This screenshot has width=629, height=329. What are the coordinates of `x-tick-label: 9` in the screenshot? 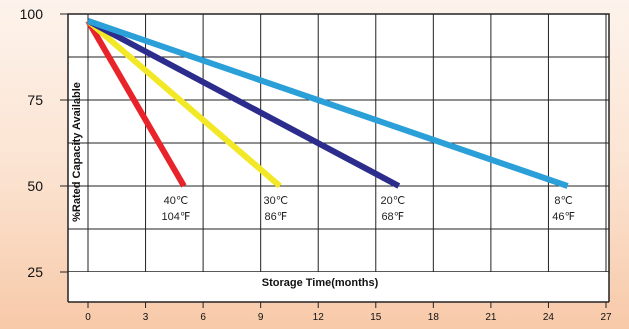 It's located at (261, 317).